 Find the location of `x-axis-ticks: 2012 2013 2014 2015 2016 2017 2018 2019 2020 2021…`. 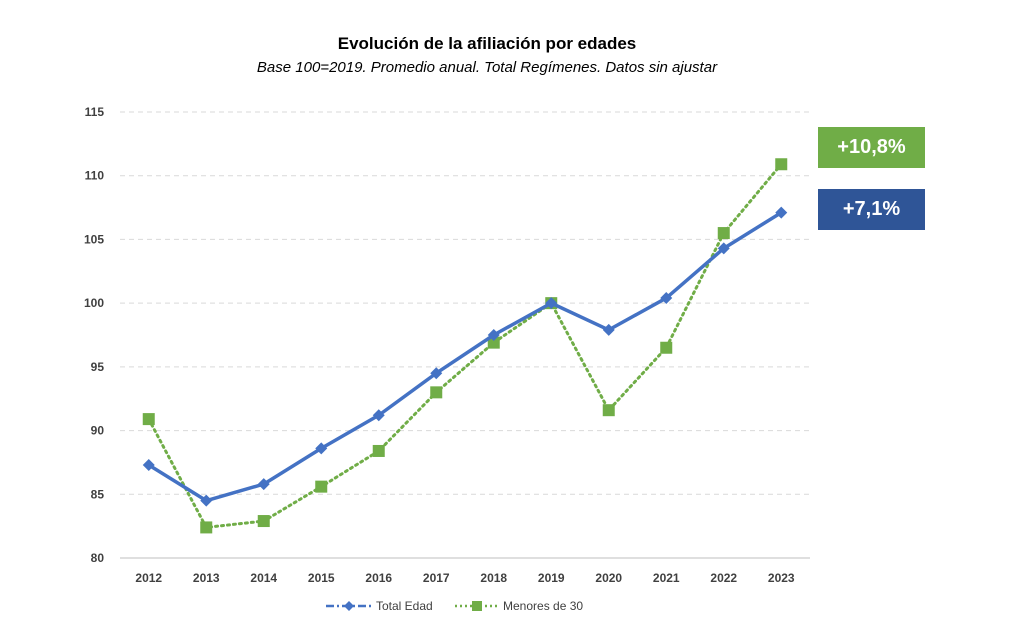

x-axis-ticks: 2012 2013 2014 2015 2016 2017 2018 2019 2020 2021… is located at coordinates (465, 578).